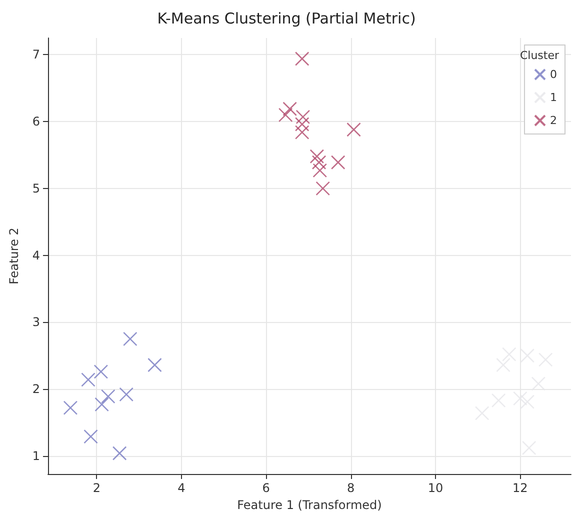  I want to click on legend-label: 1, so click(553, 97).